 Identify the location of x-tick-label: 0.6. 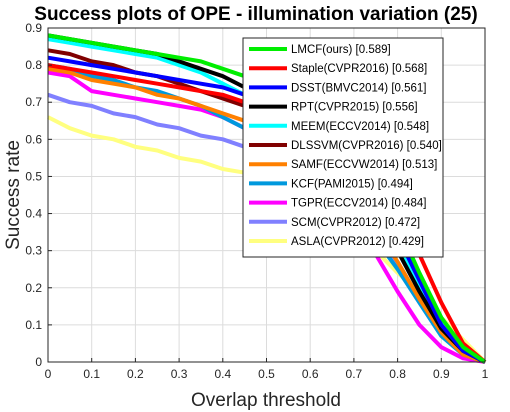
(310, 374).